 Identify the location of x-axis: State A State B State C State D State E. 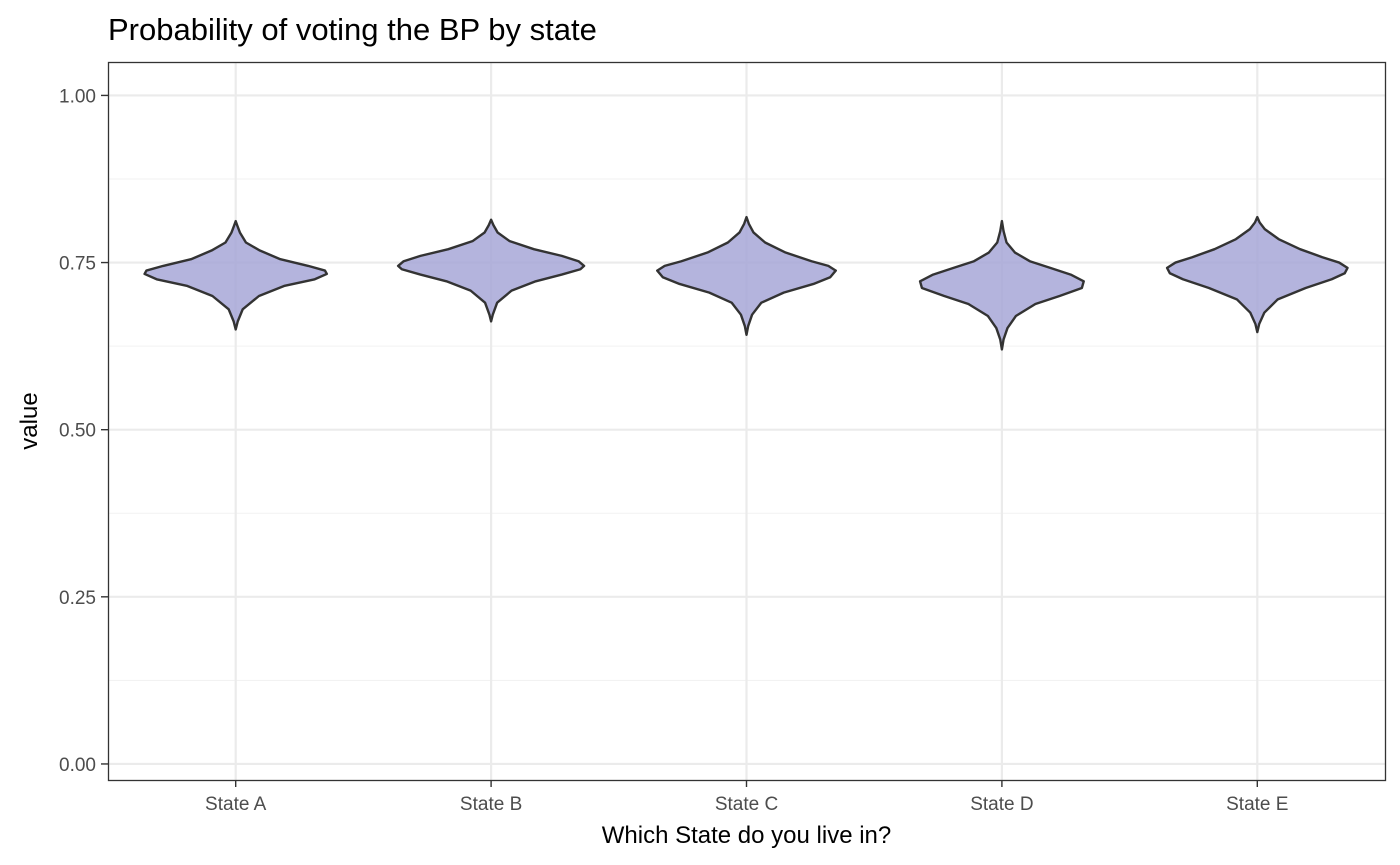
(746, 797).